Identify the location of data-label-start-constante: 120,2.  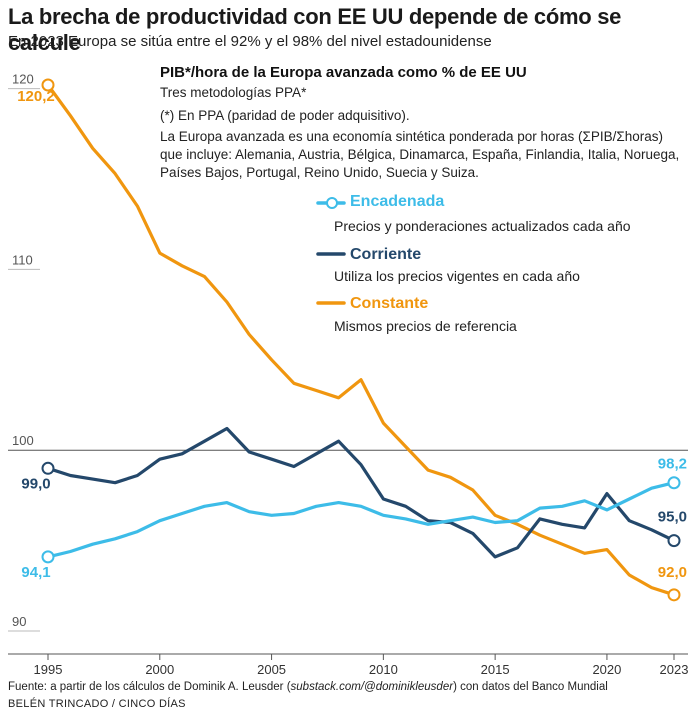
(36, 96).